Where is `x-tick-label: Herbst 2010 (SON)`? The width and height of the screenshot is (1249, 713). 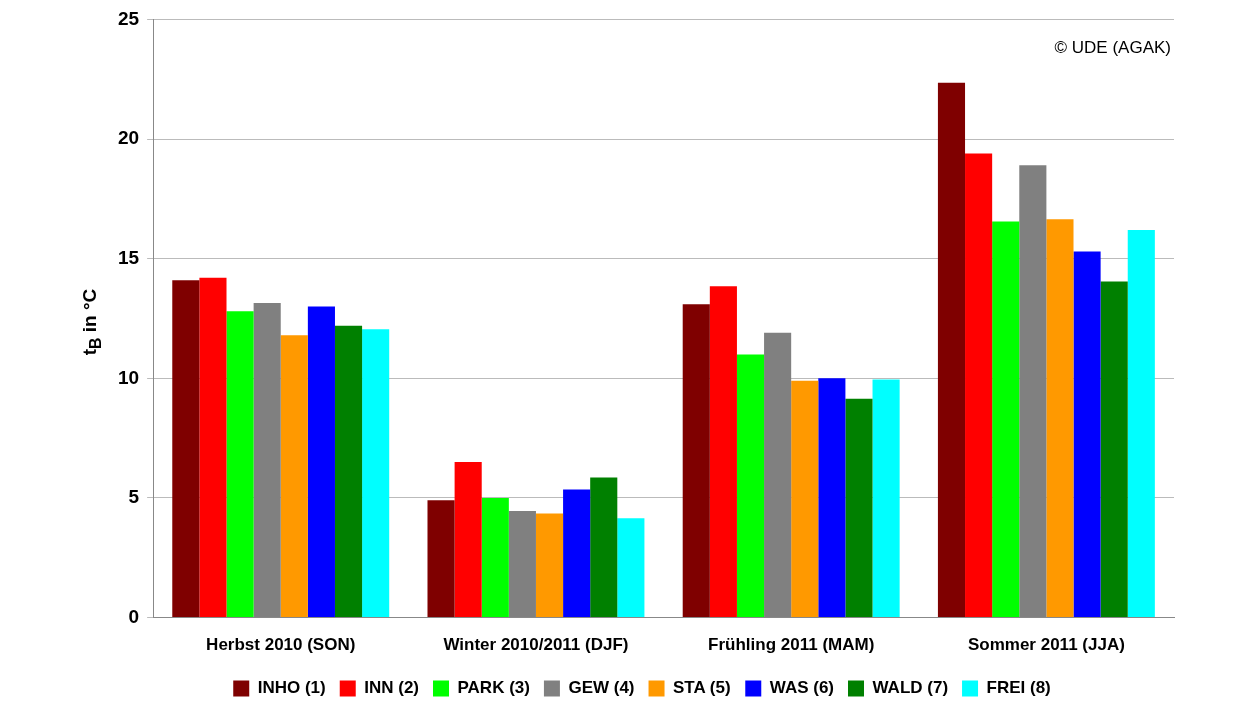
x-tick-label: Herbst 2010 (SON) is located at coordinates (281, 645).